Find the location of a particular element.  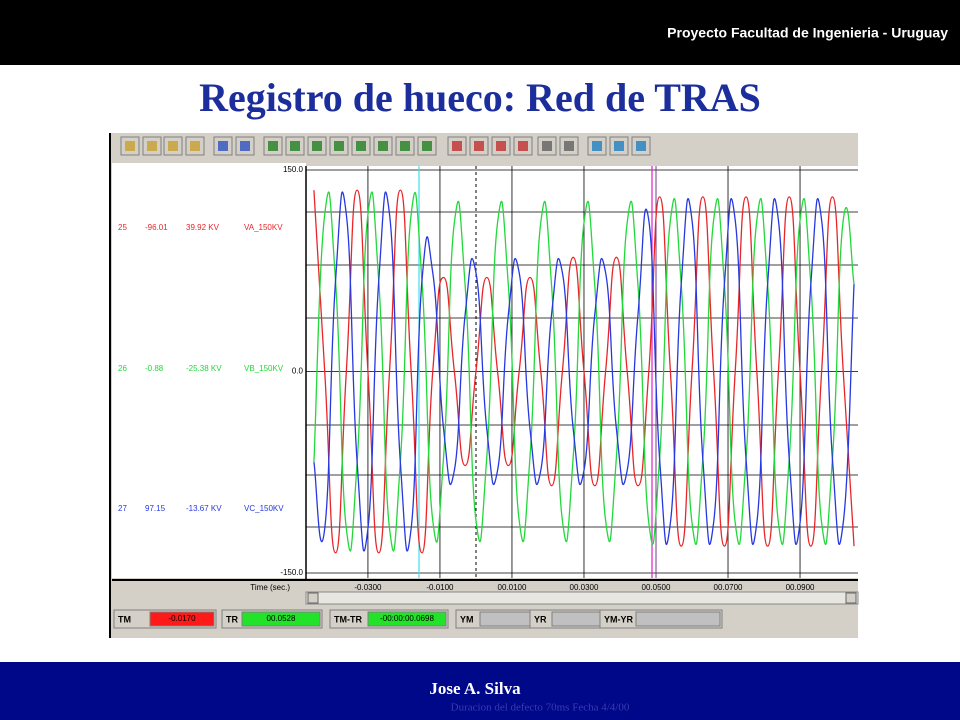

toolbar is located at coordinates (385, 146).